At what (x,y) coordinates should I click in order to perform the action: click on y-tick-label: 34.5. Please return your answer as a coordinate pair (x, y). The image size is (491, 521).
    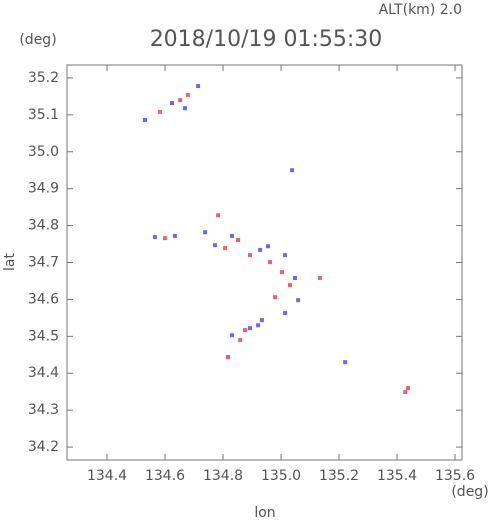
    Looking at the image, I should click on (43, 336).